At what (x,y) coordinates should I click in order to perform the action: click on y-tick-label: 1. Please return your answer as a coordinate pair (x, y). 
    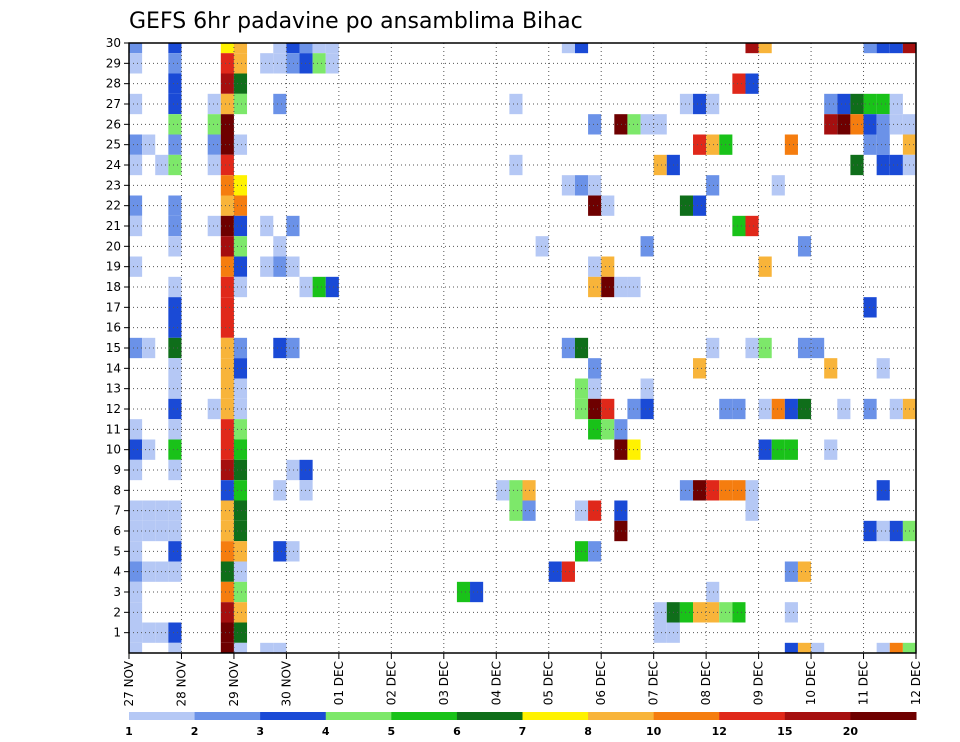
    Looking at the image, I should click on (117, 633).